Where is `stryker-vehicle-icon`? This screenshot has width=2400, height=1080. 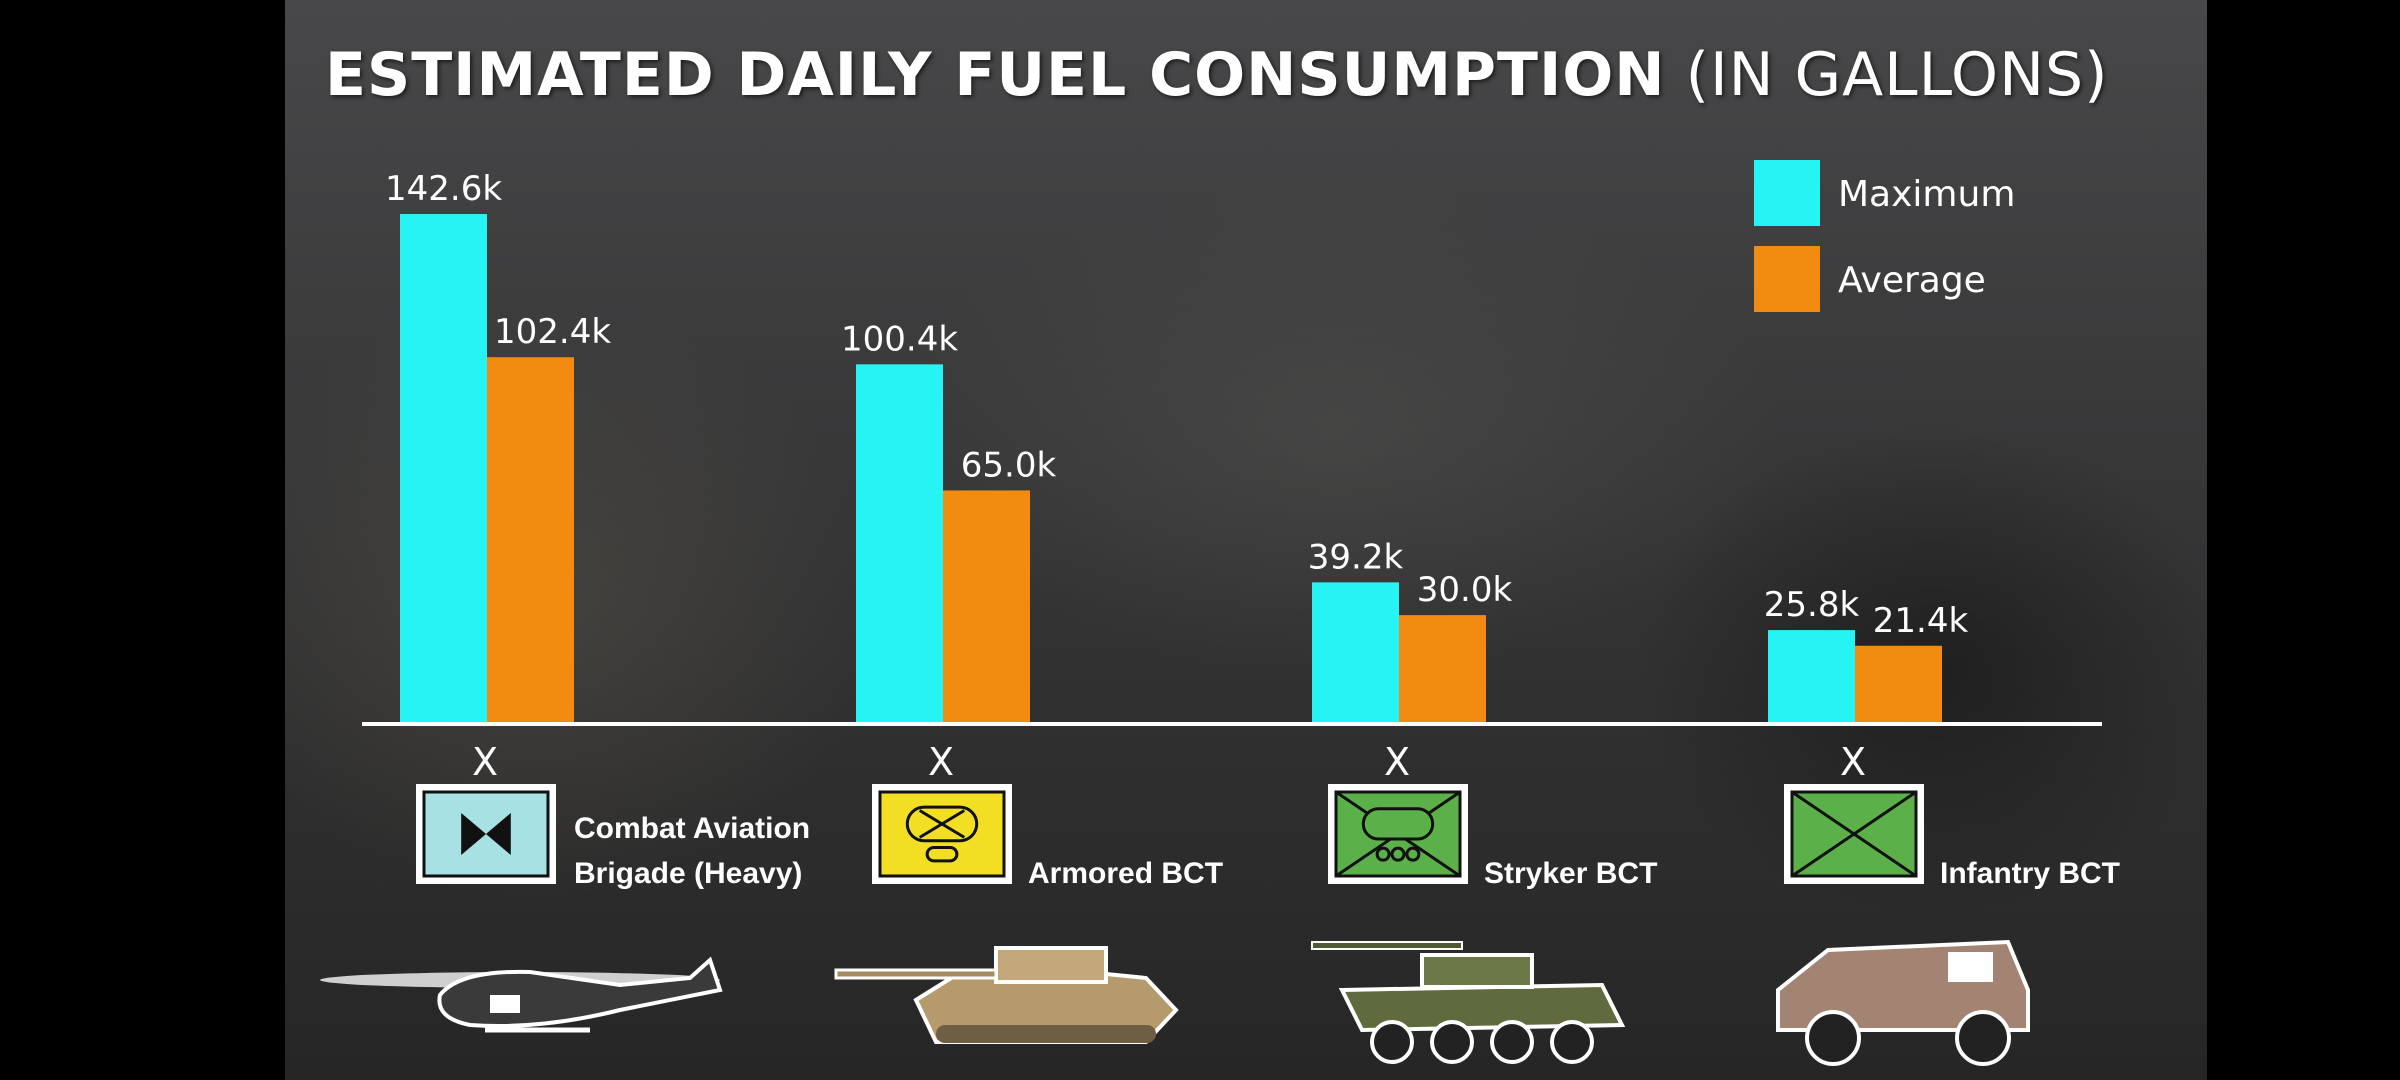
stryker-vehicle-icon is located at coordinates (1468, 1002).